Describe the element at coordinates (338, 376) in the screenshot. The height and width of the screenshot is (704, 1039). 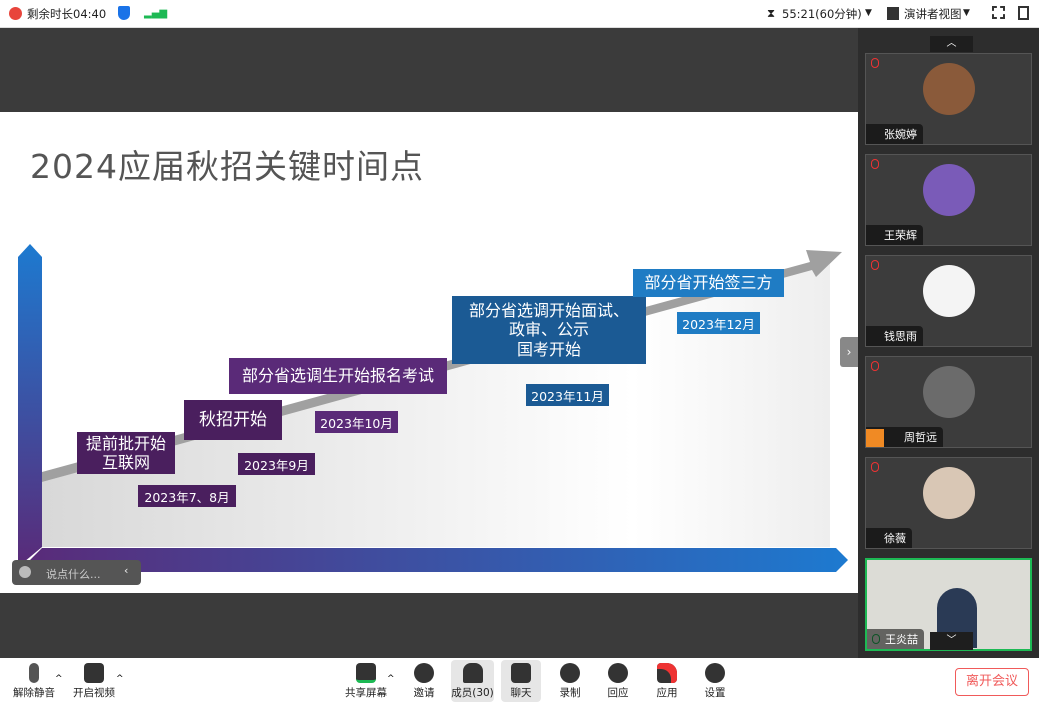
I see `milestone-box: 部分省选调生开始报名考试` at that location.